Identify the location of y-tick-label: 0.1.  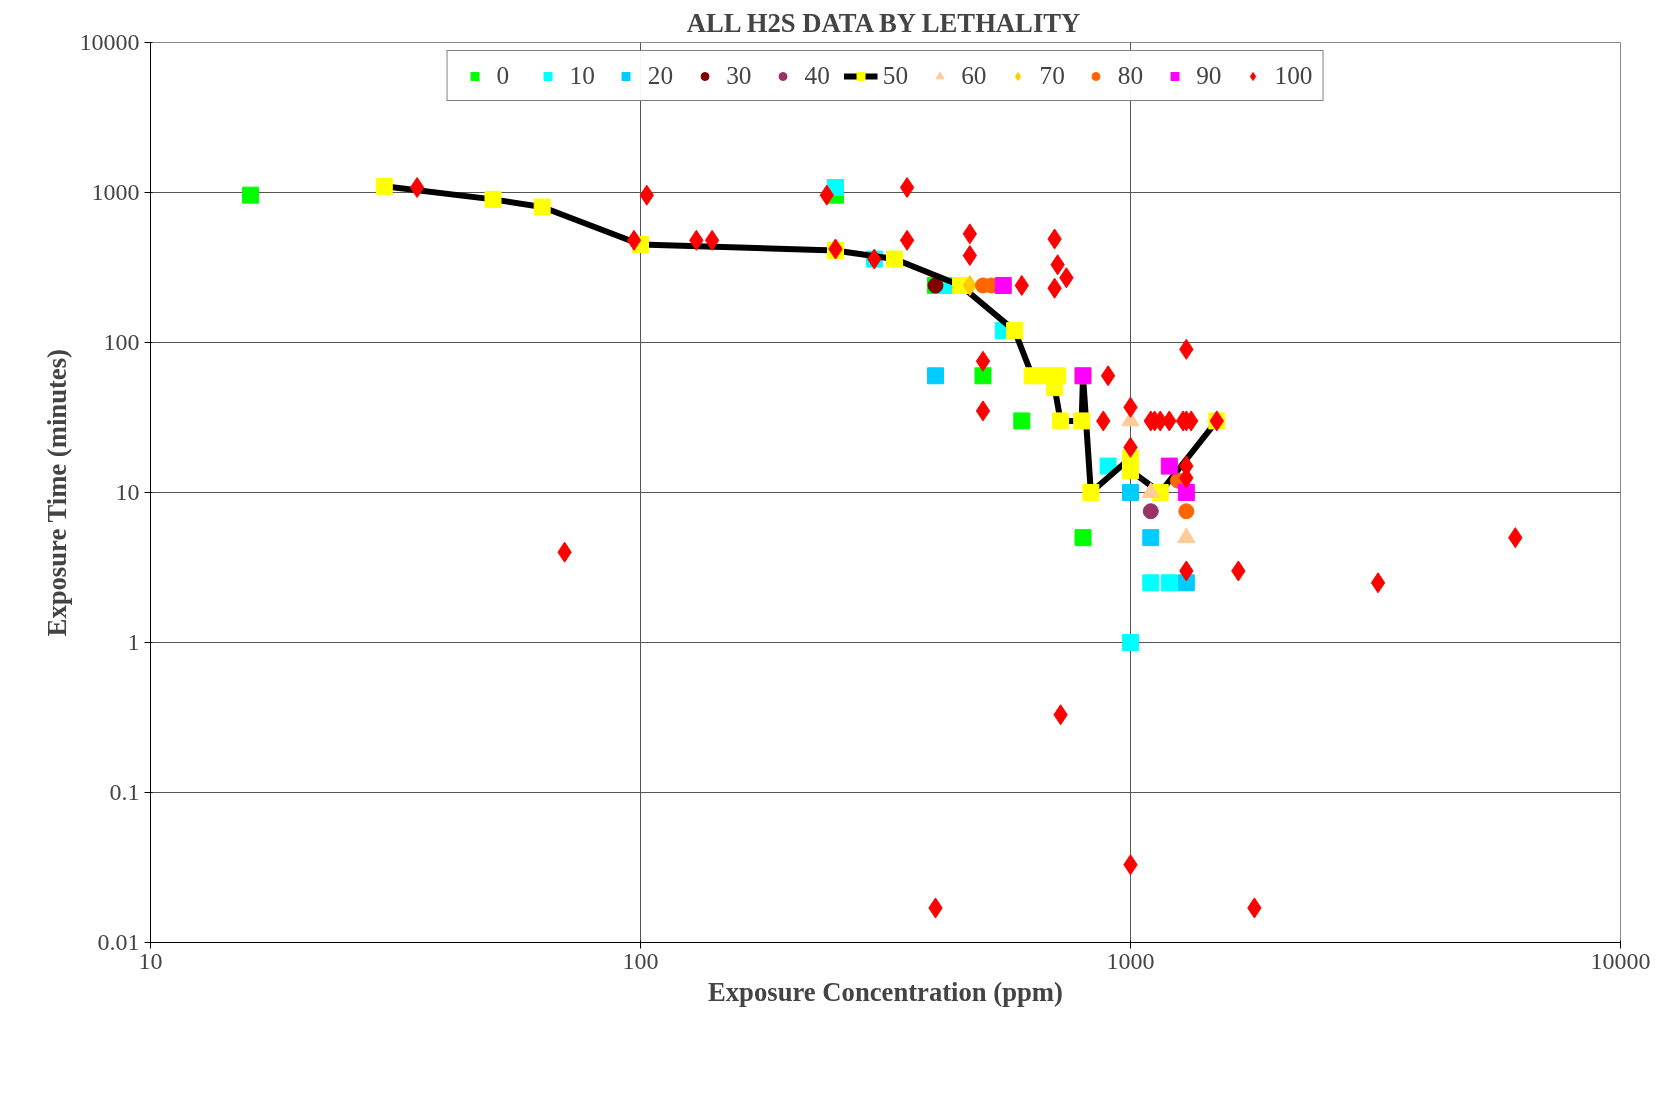
(124, 792).